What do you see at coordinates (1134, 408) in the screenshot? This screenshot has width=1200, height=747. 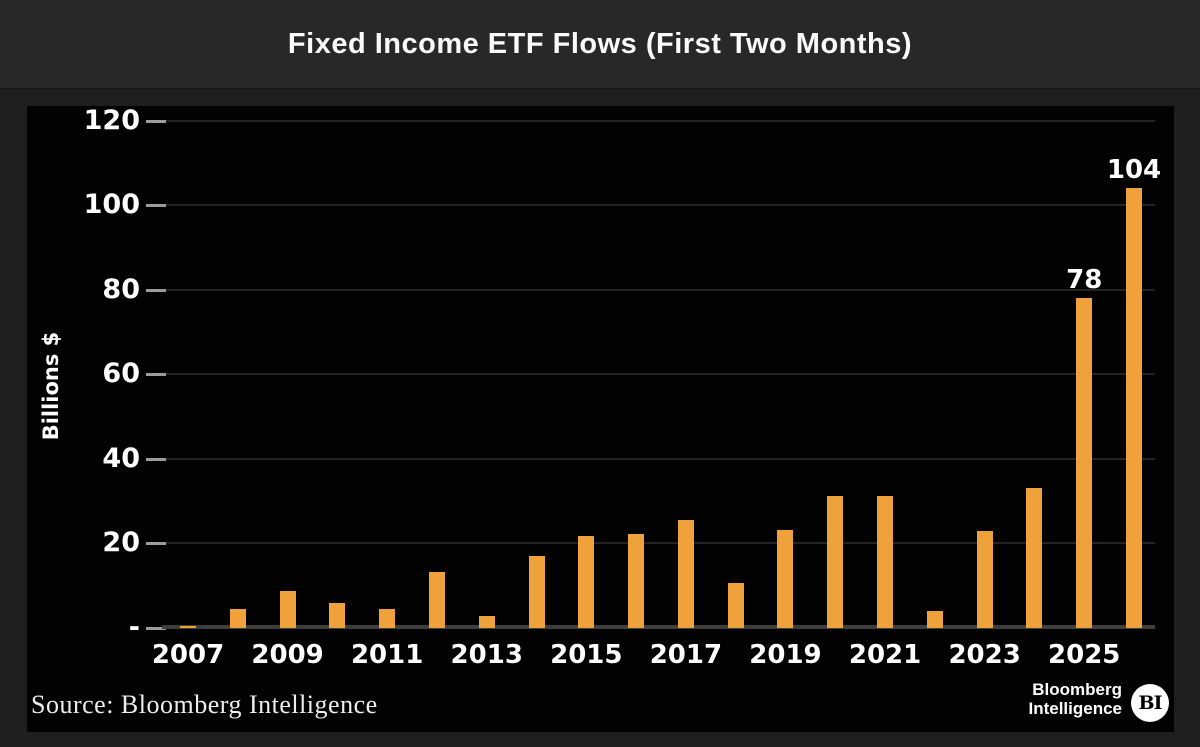 I see `bar-2026` at bounding box center [1134, 408].